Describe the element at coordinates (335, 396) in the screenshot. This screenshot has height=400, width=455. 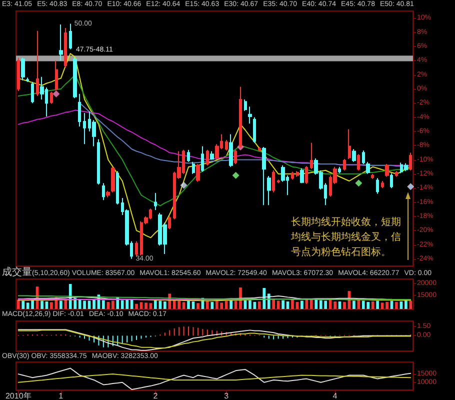
I see `x-tick-label: 4` at that location.